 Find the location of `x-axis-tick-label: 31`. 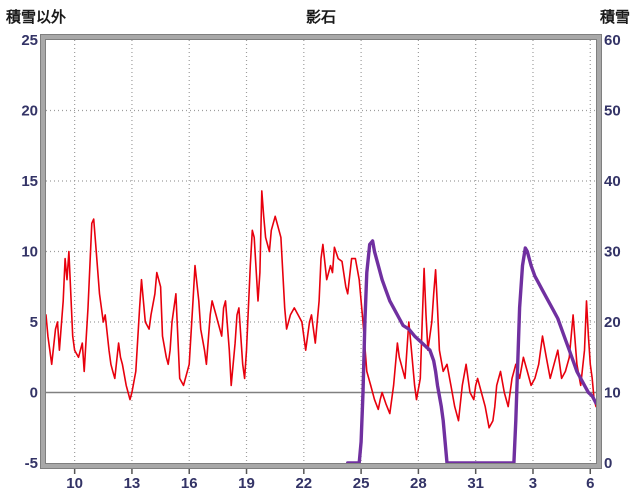

x-axis-tick-label: 31 is located at coordinates (475, 483).